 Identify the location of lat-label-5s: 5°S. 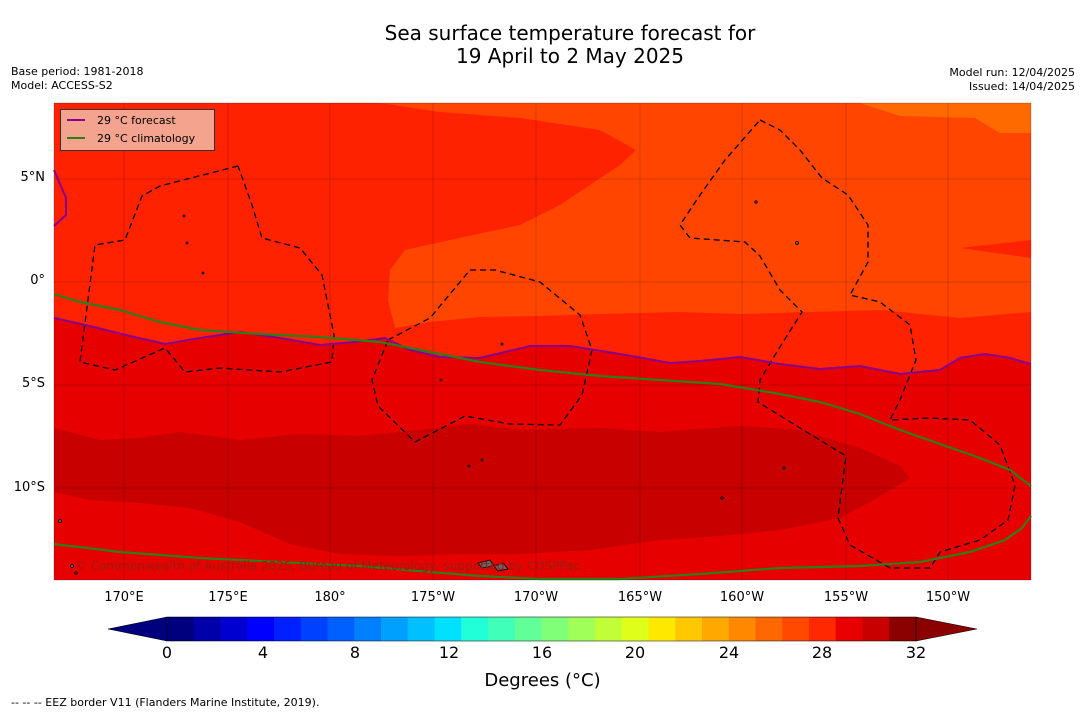
(33, 383).